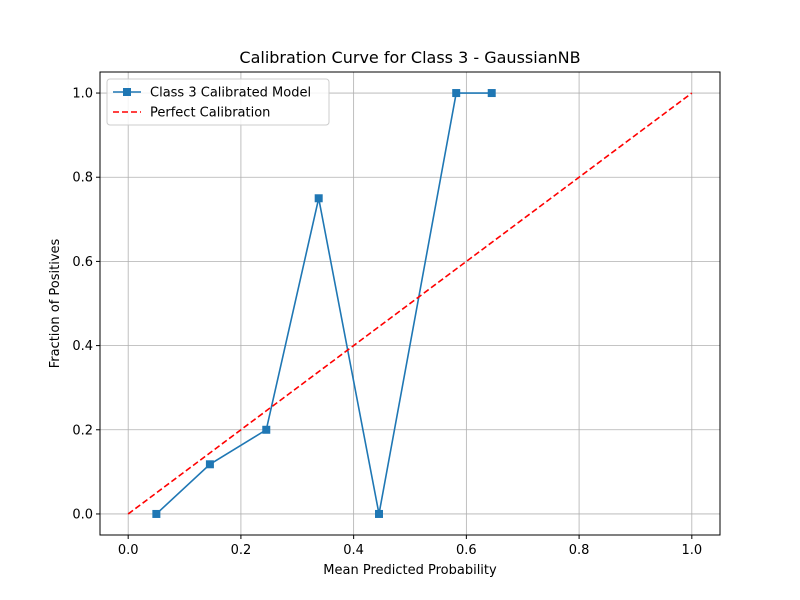  I want to click on y-axis-label: Fraction of Positives, so click(55, 303).